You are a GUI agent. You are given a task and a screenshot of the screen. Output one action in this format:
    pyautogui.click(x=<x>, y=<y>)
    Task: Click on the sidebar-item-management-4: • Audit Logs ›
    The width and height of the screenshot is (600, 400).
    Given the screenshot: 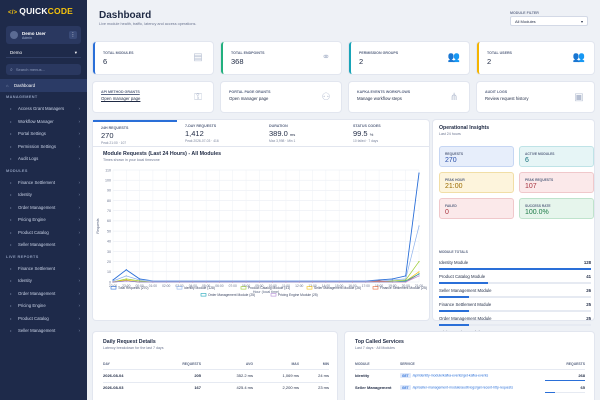 What is the action you would take?
    pyautogui.click(x=43, y=159)
    